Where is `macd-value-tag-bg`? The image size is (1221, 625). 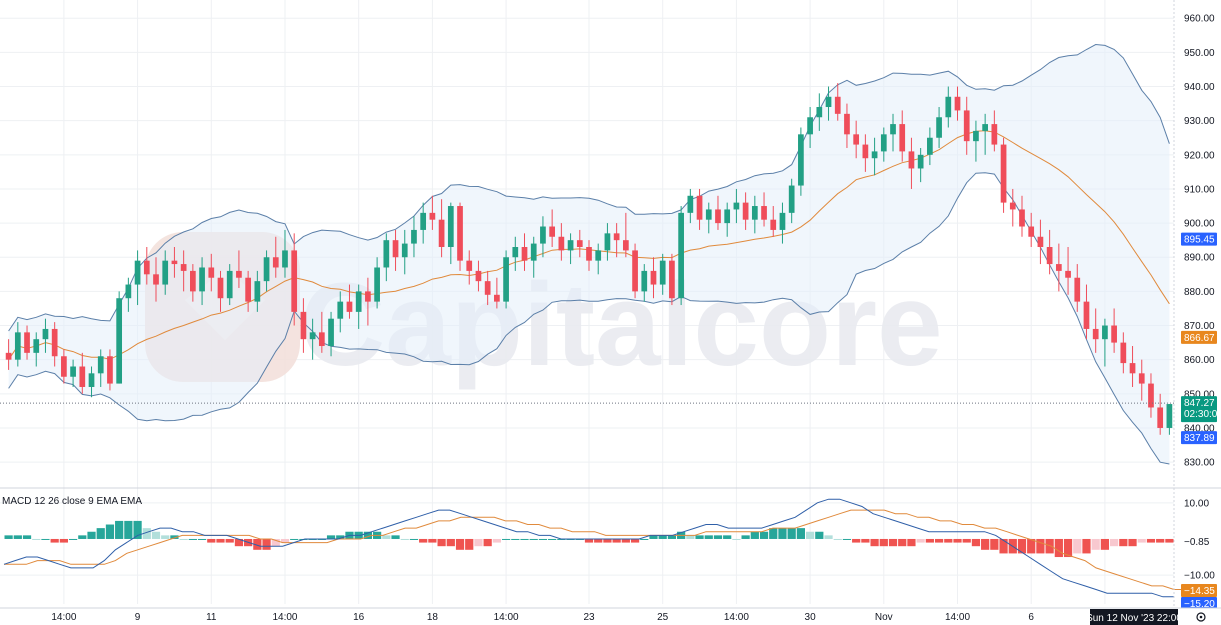
macd-value-tag-bg is located at coordinates (1199, 603).